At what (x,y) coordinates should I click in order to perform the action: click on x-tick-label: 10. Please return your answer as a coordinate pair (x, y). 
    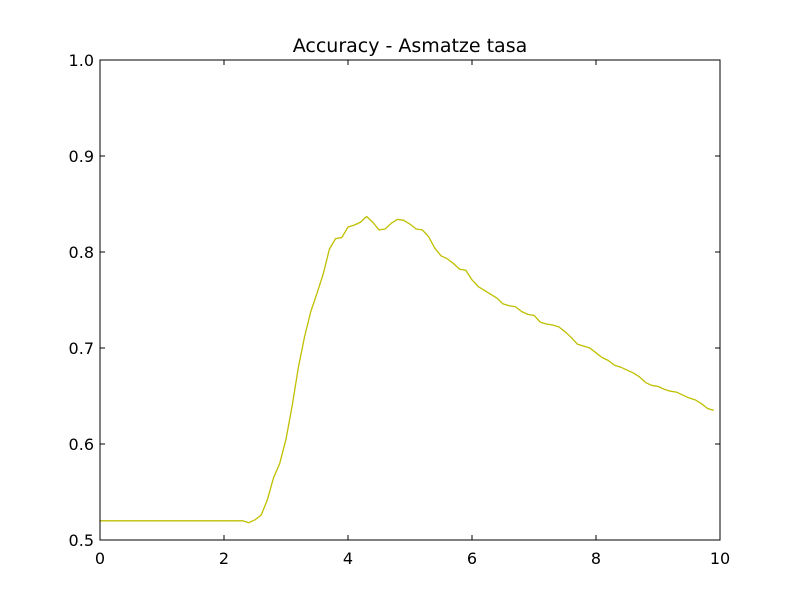
    Looking at the image, I should click on (720, 558).